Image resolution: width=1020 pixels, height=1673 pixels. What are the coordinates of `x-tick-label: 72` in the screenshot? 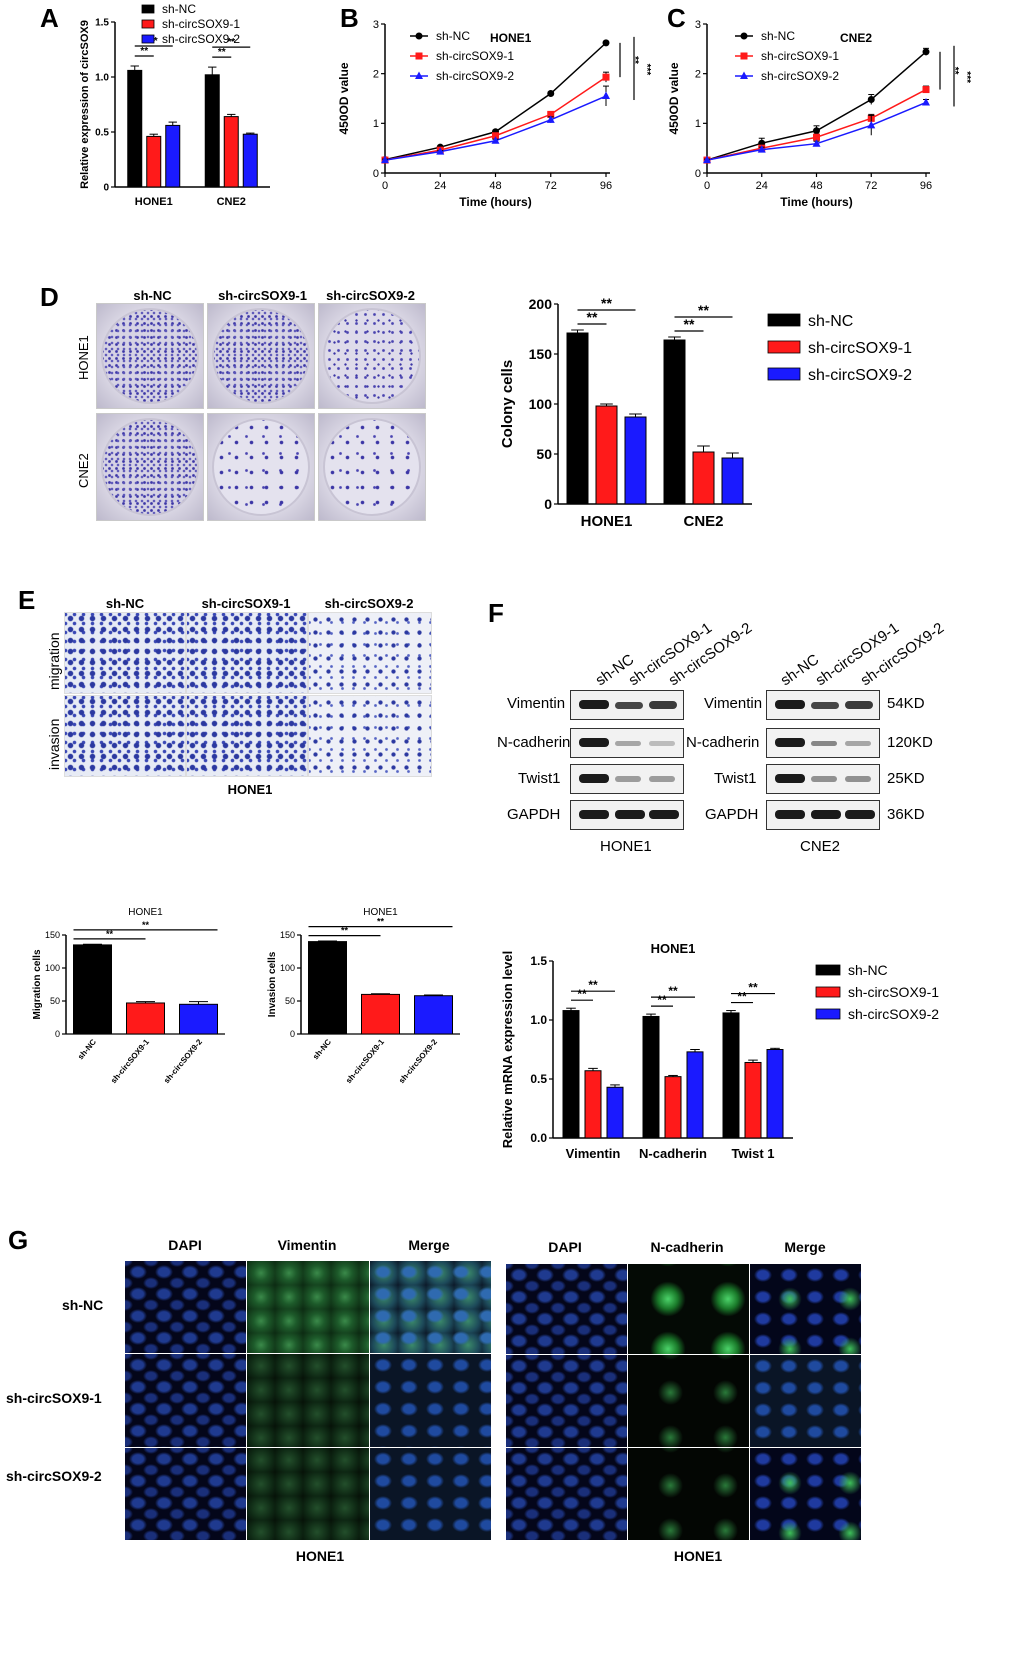 It's located at (871, 186).